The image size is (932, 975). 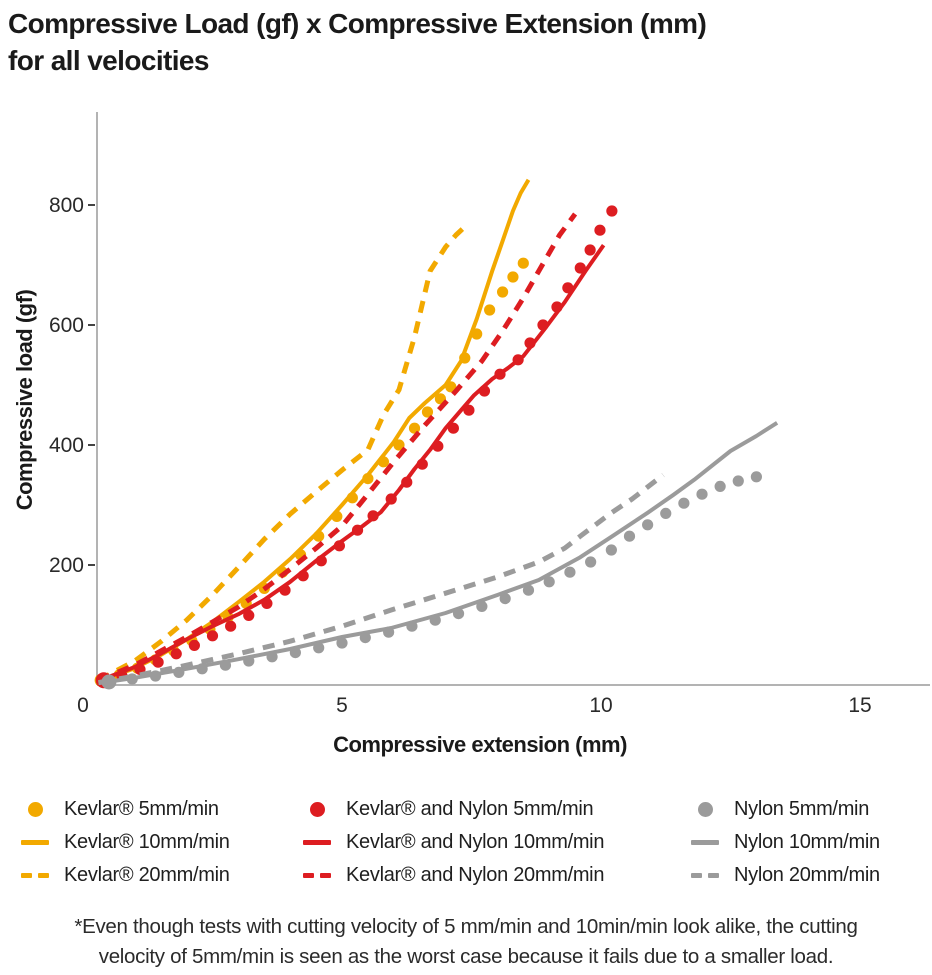 What do you see at coordinates (807, 875) in the screenshot?
I see `legend-label: Nylon 20mm/min` at bounding box center [807, 875].